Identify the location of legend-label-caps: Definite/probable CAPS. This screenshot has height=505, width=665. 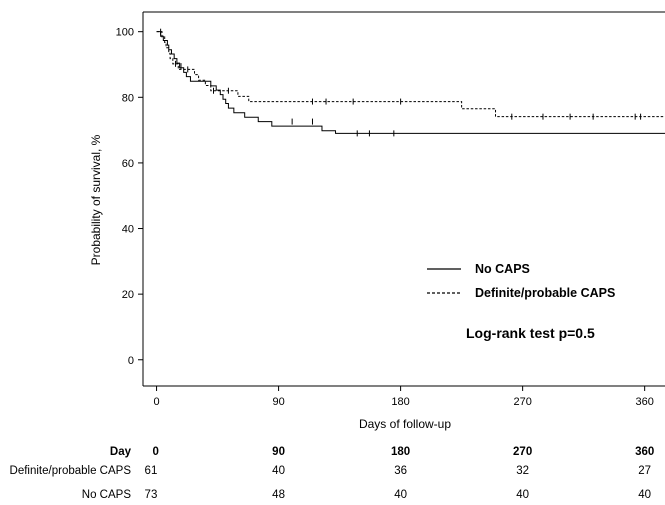
(545, 293).